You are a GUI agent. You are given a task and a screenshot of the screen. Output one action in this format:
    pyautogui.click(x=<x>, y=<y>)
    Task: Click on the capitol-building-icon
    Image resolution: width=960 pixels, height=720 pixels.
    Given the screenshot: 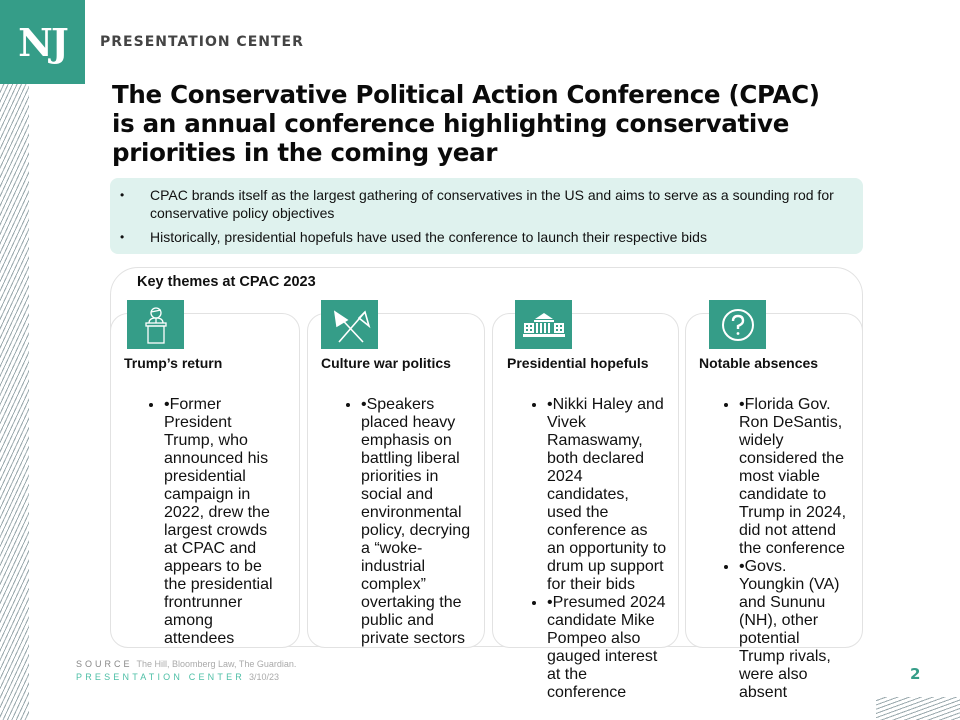 What is the action you would take?
    pyautogui.click(x=543, y=324)
    